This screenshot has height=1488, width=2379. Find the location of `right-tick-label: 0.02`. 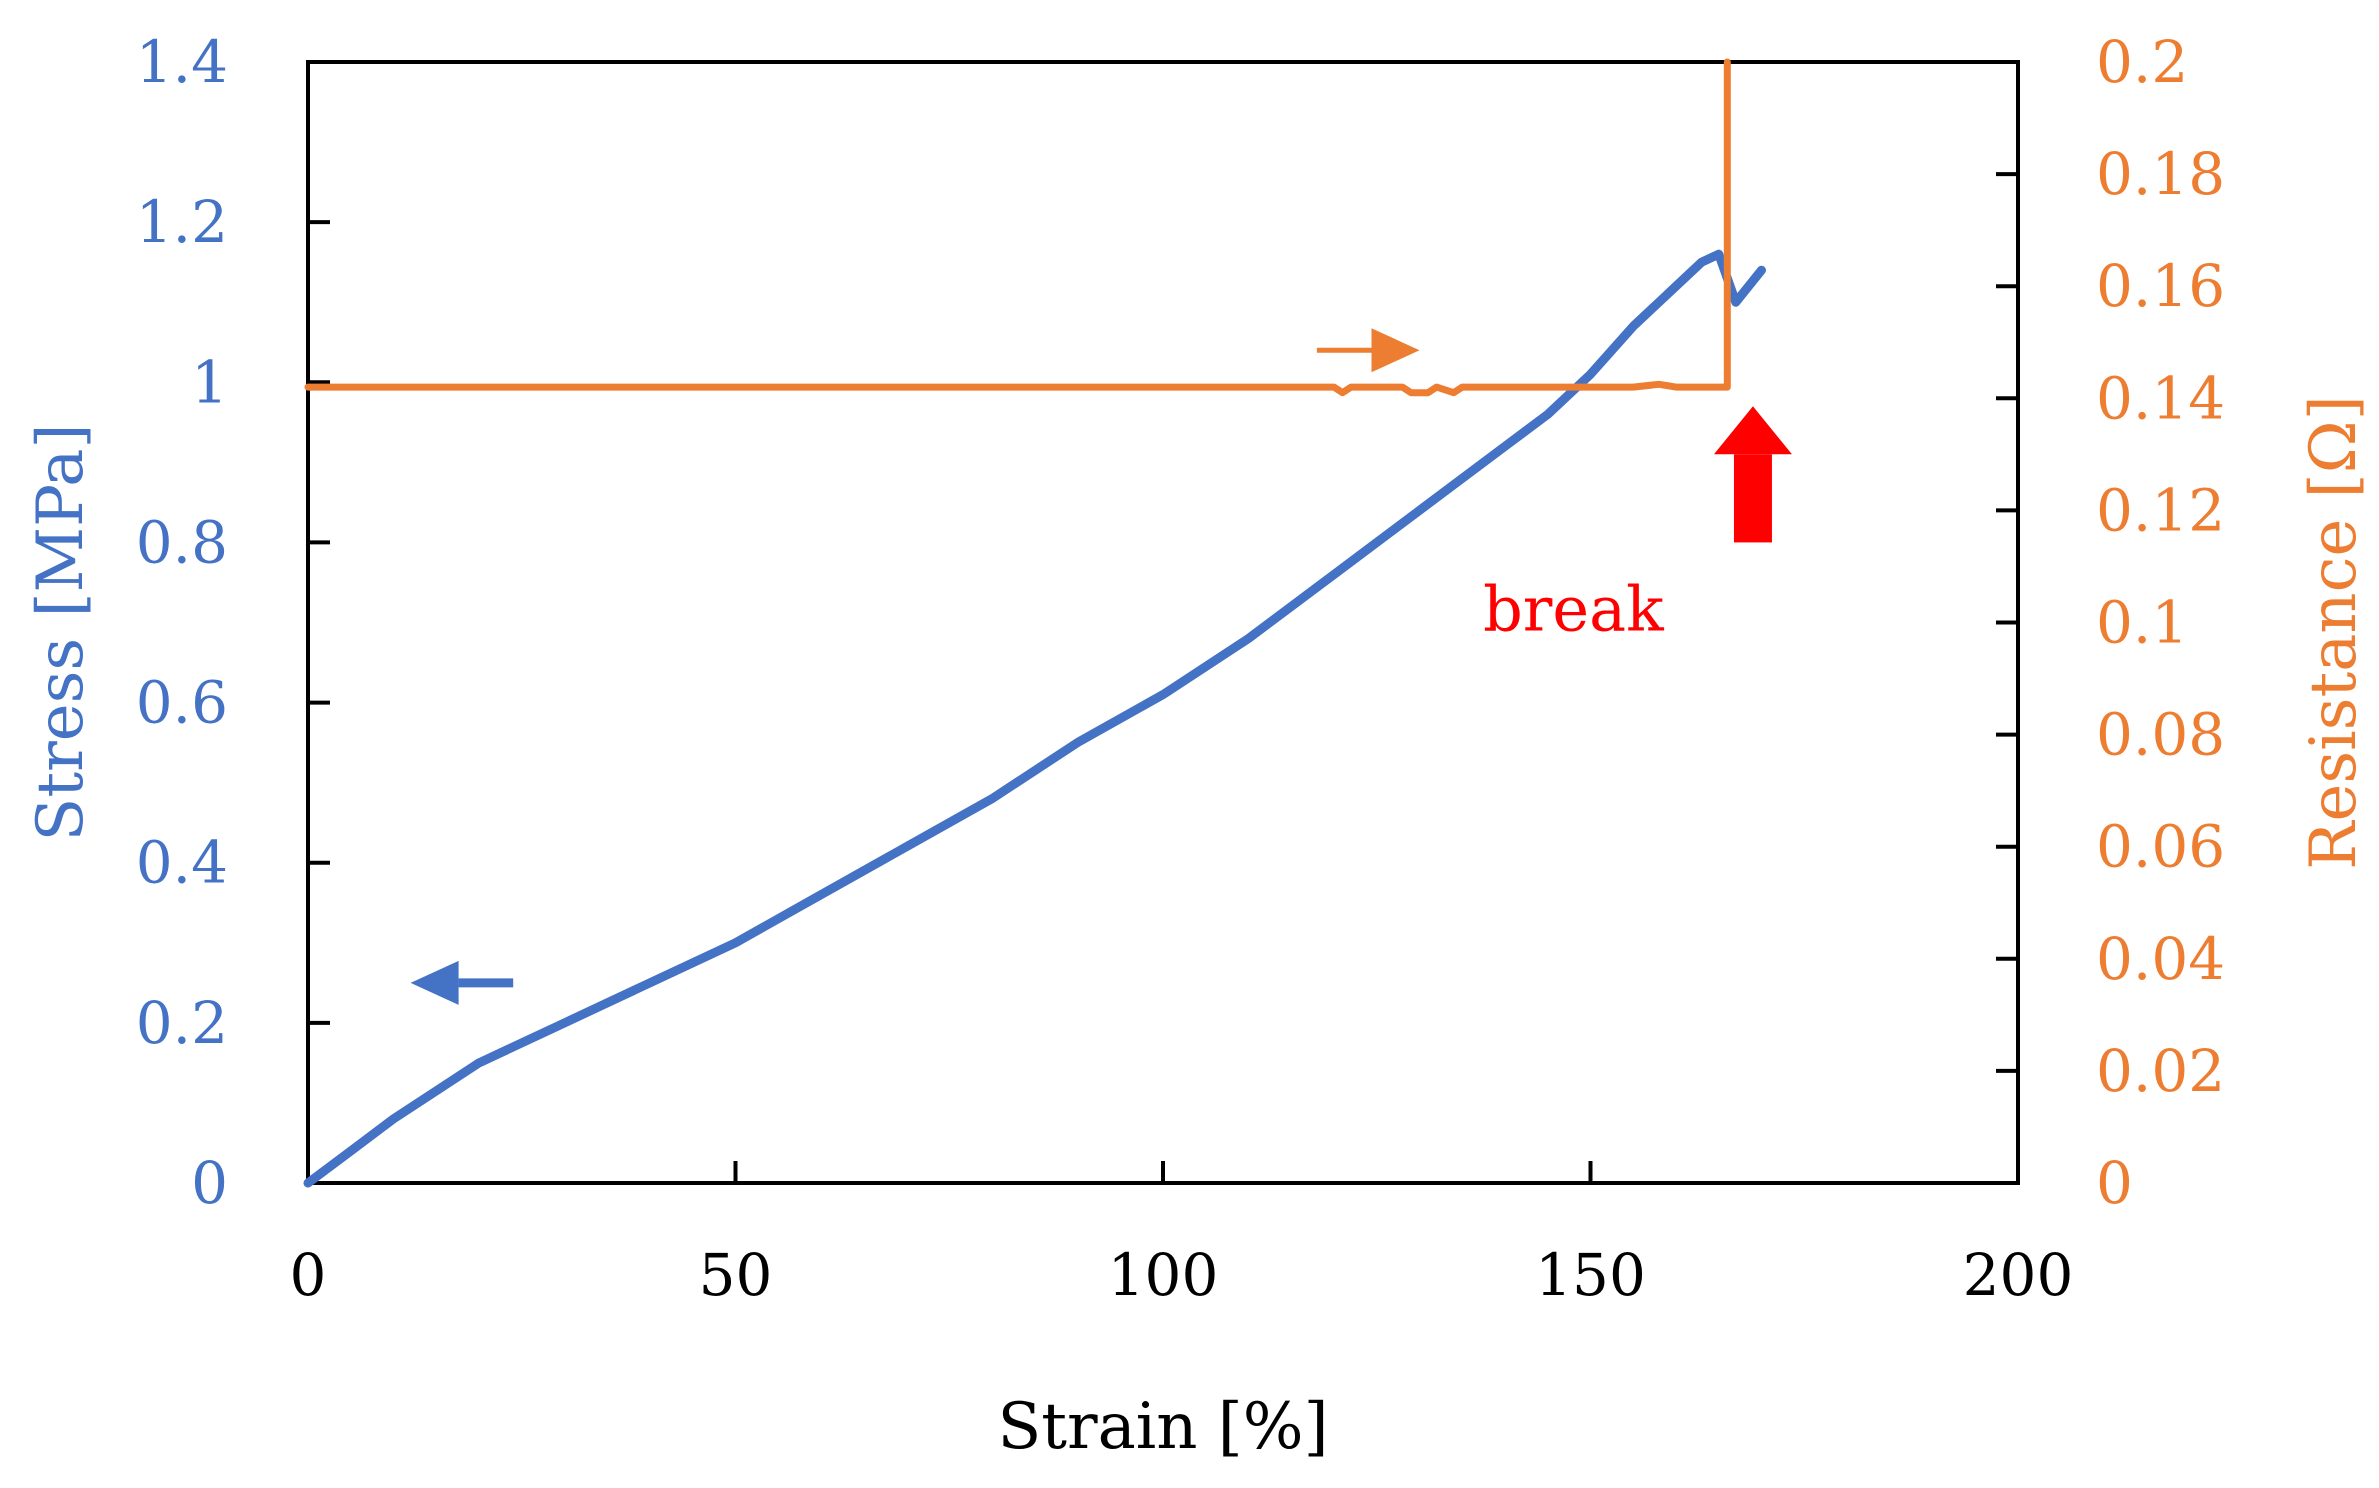

right-tick-label: 0.02 is located at coordinates (2160, 1071).